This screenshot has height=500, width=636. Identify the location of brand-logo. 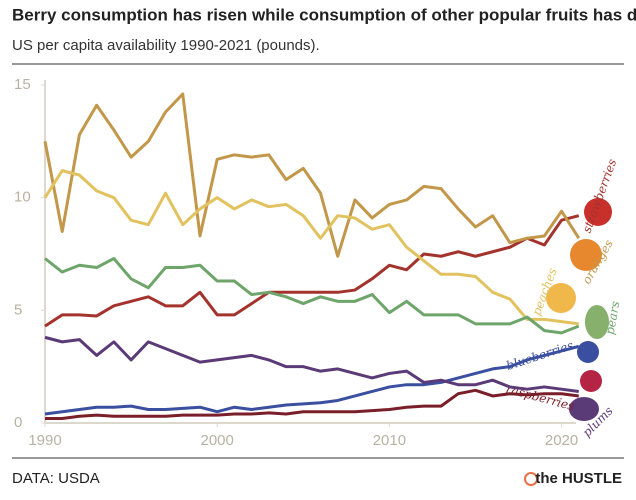
(531, 479).